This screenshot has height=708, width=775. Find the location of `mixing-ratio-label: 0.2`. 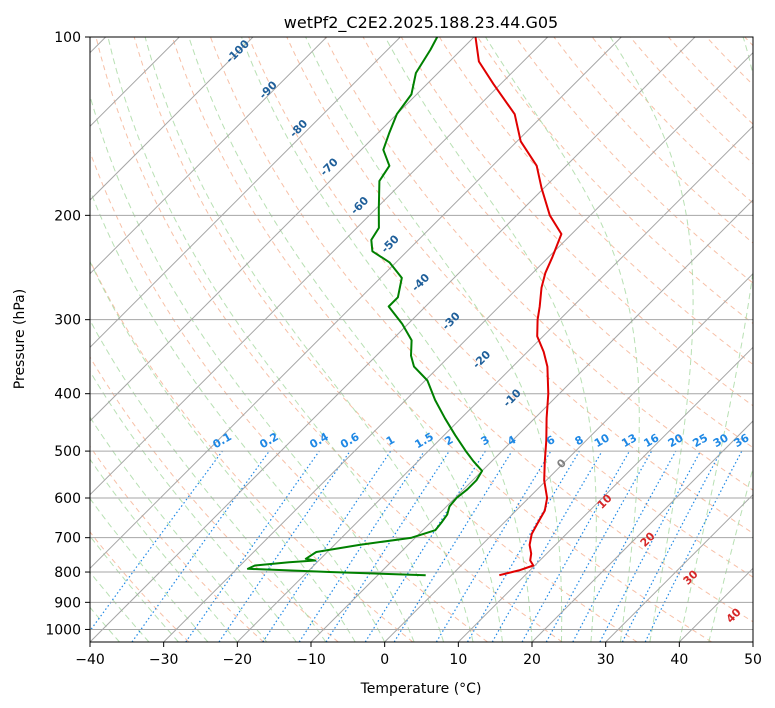

mixing-ratio-label: 0.2 is located at coordinates (268, 440).